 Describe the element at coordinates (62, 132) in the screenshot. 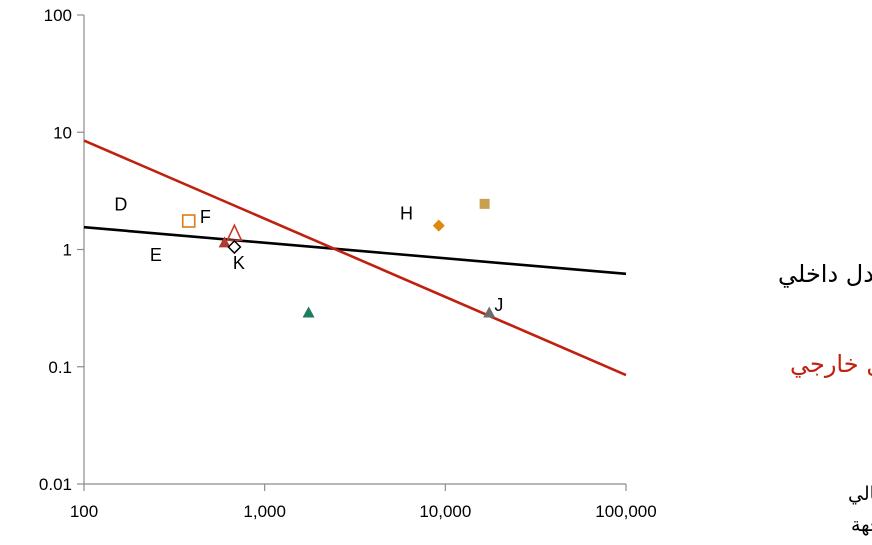

I see `y-tick-label: 10` at that location.